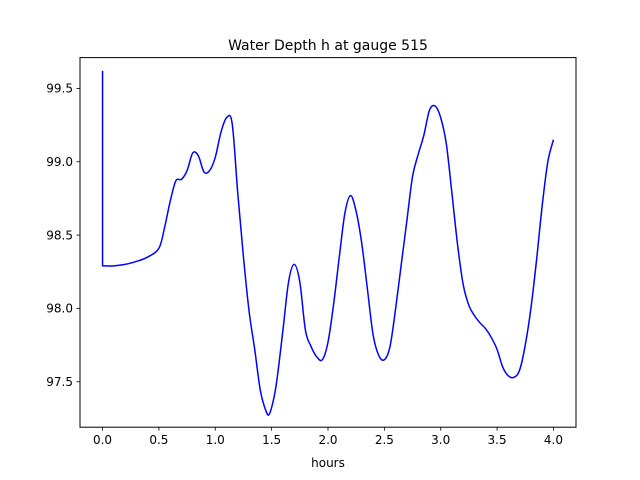 The width and height of the screenshot is (640, 480). Describe the element at coordinates (59, 309) in the screenshot. I see `y-tick-label: 98.0` at that location.